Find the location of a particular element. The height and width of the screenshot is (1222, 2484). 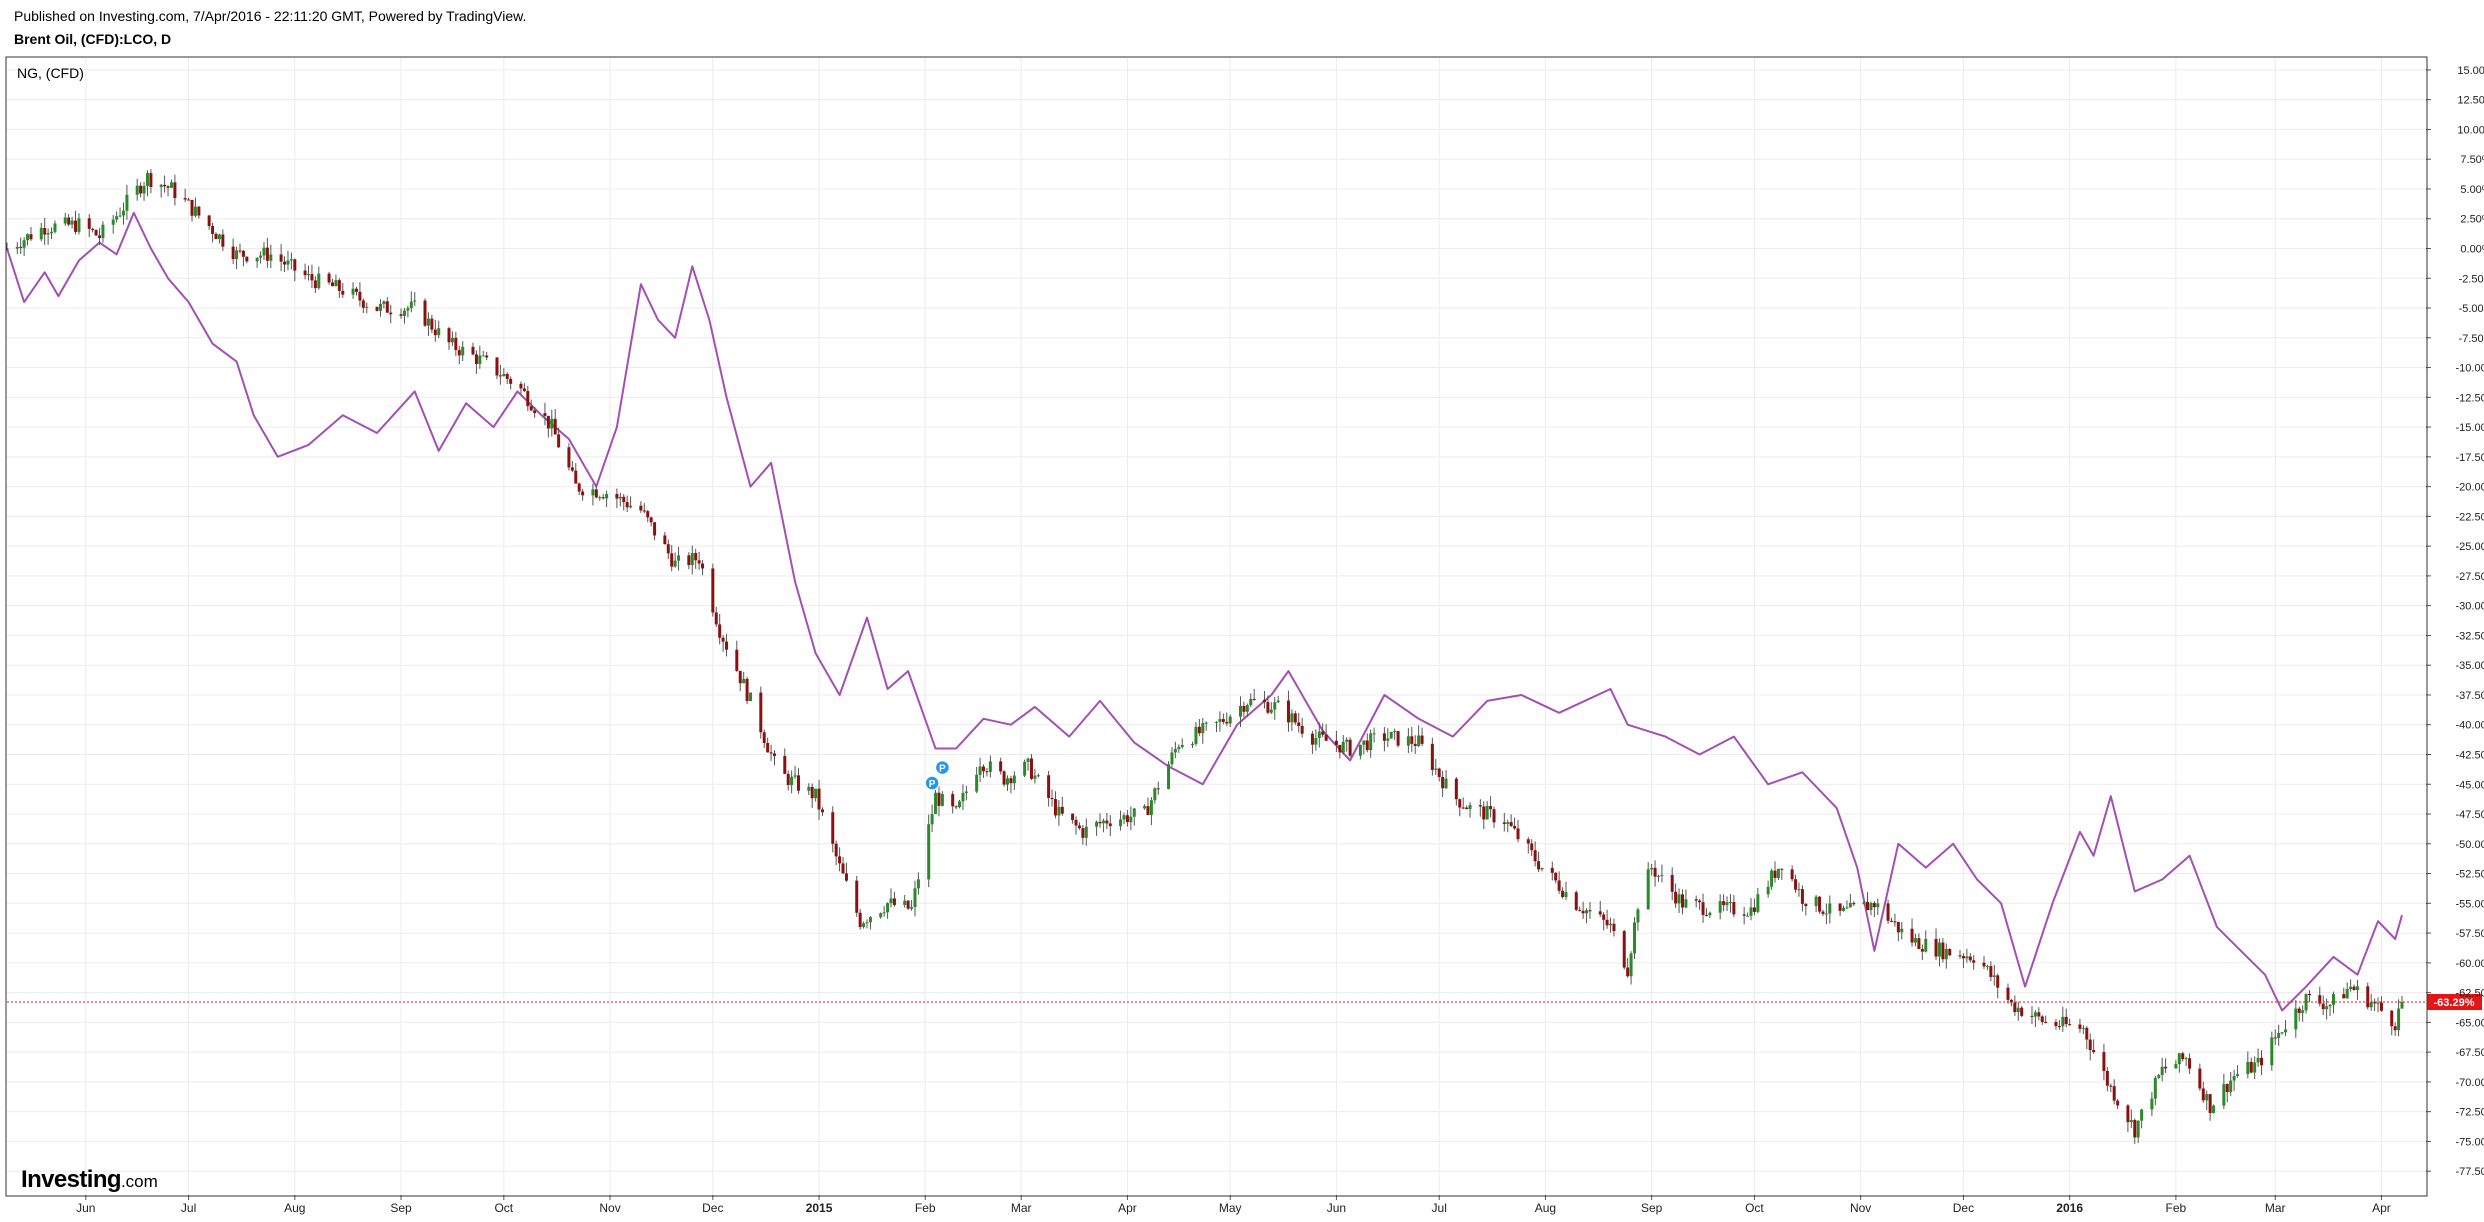

event-markers: PP is located at coordinates (937, 775).